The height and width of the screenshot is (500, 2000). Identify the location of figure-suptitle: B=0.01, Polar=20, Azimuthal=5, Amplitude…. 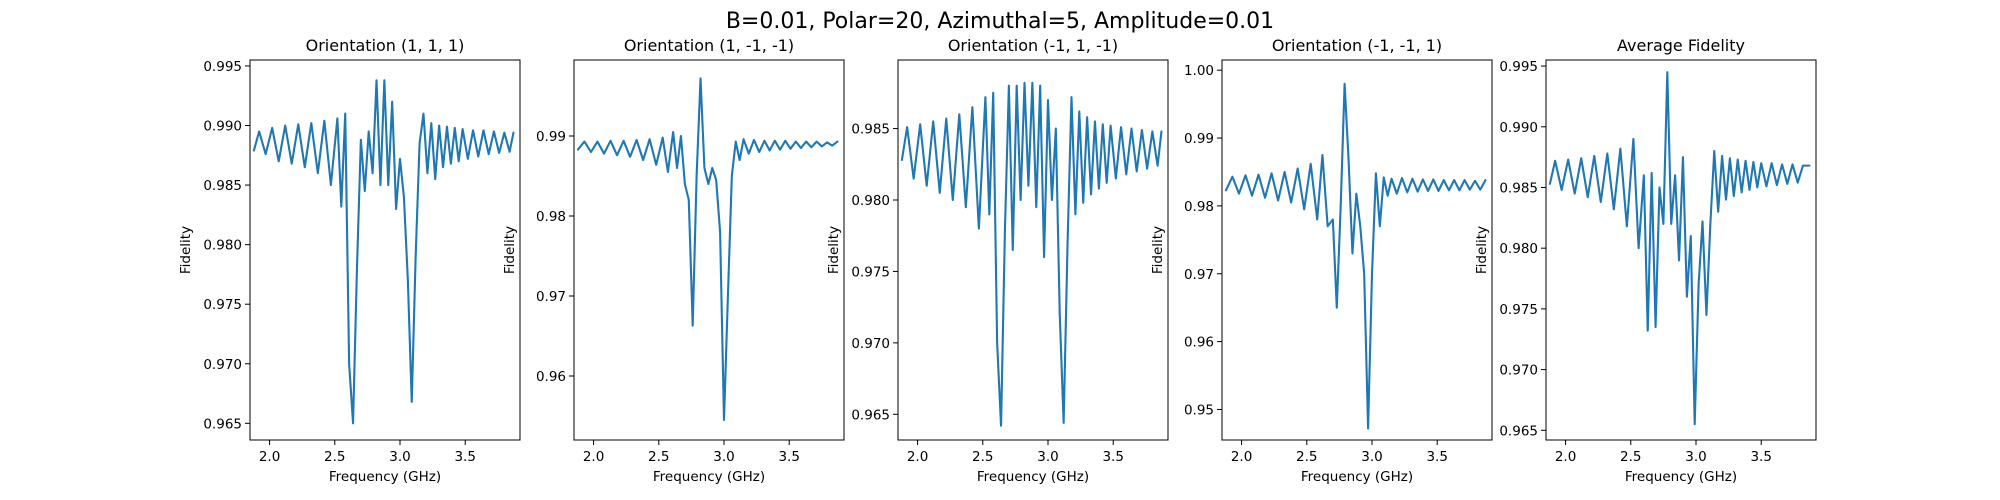
(1000, 21).